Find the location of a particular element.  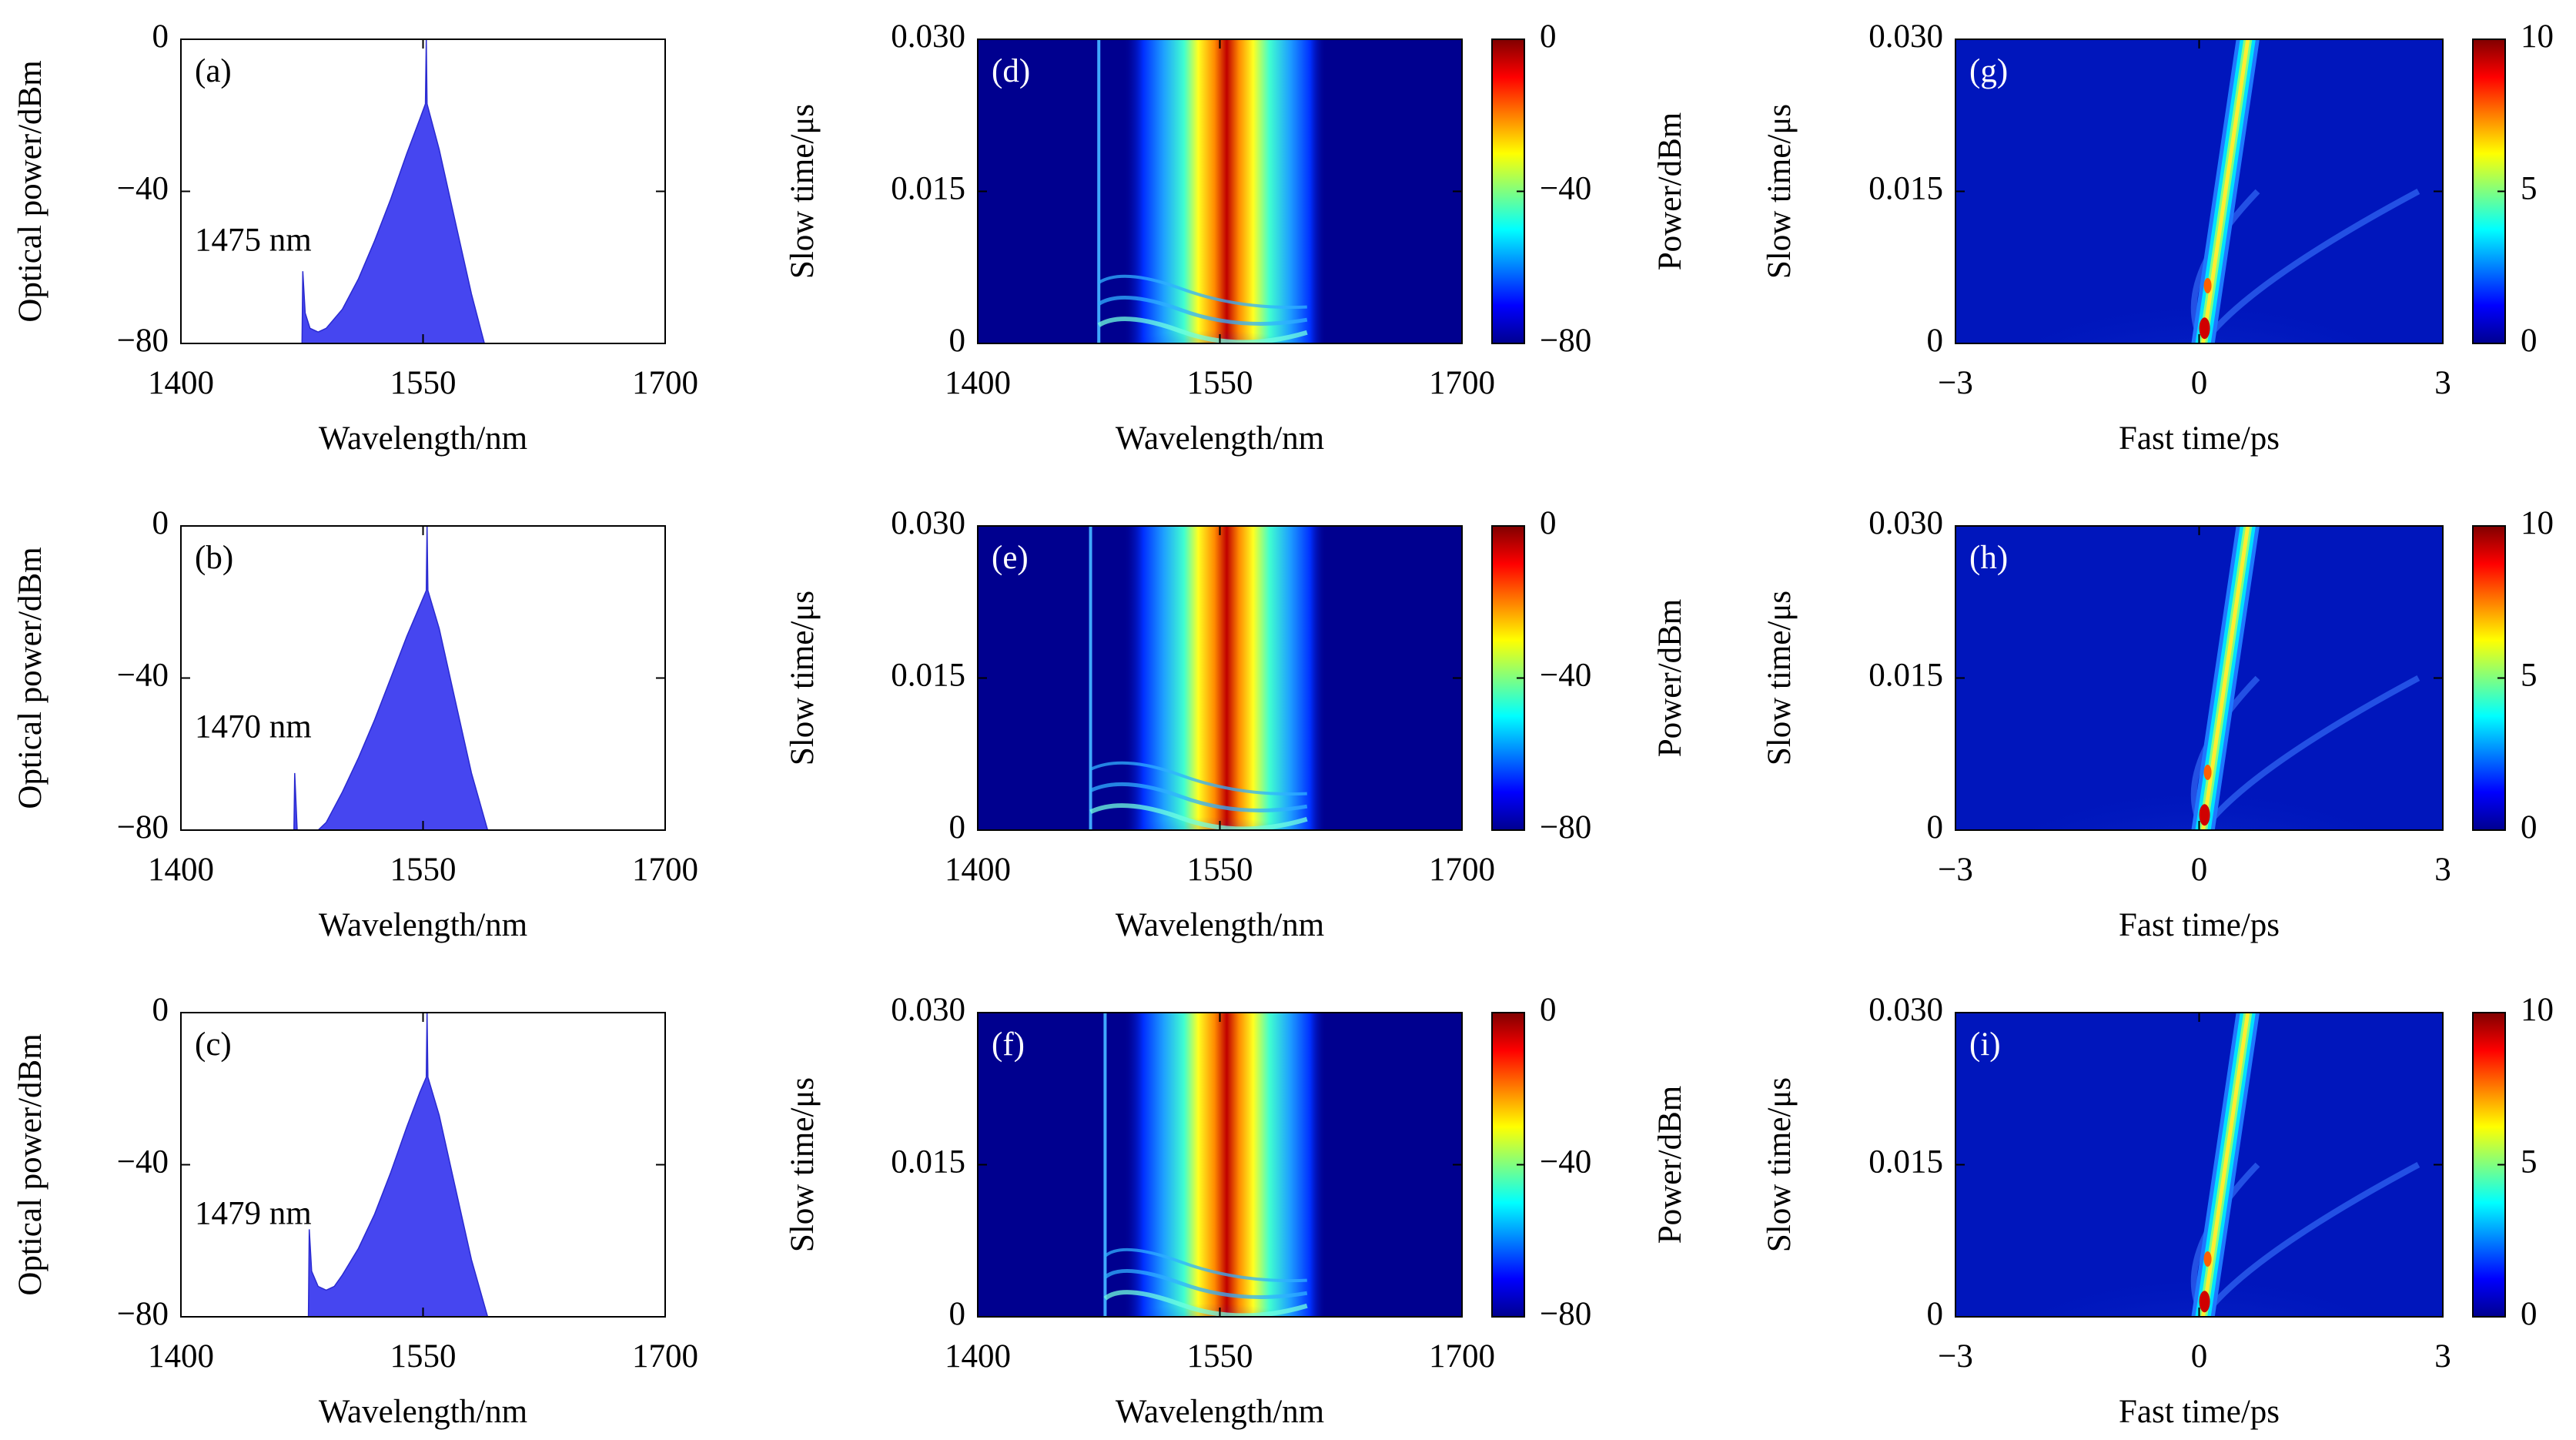

colorbar-tick-label: −80 is located at coordinates (1565, 828).